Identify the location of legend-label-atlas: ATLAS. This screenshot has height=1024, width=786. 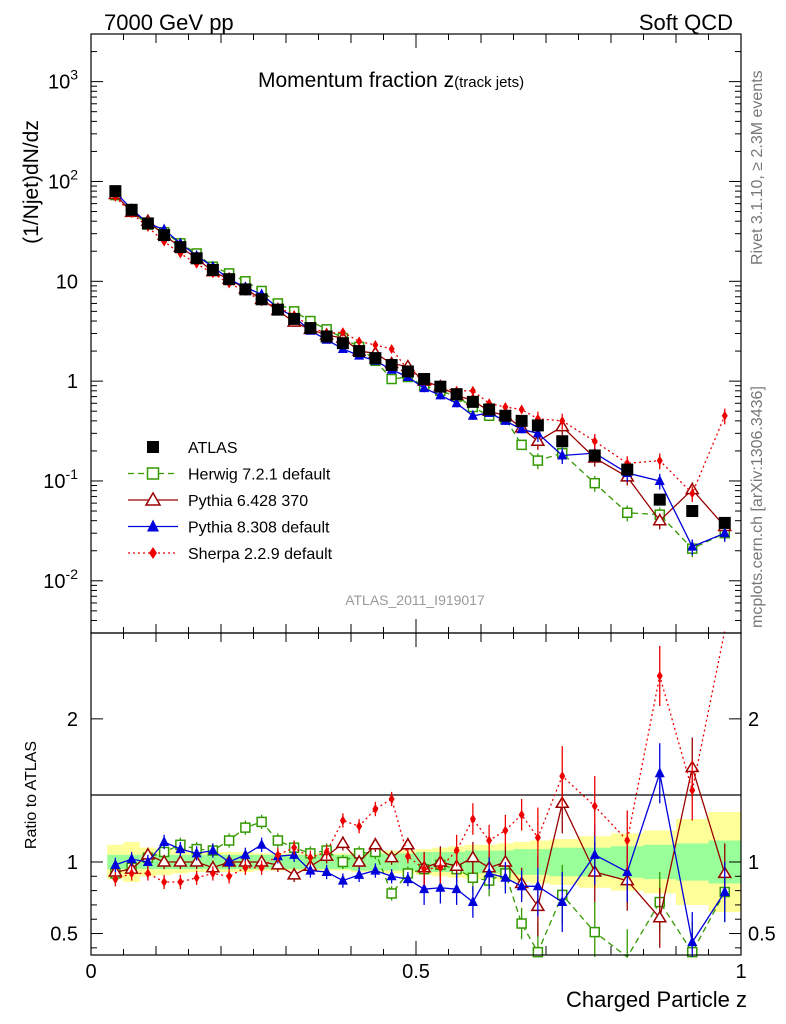
(213, 448).